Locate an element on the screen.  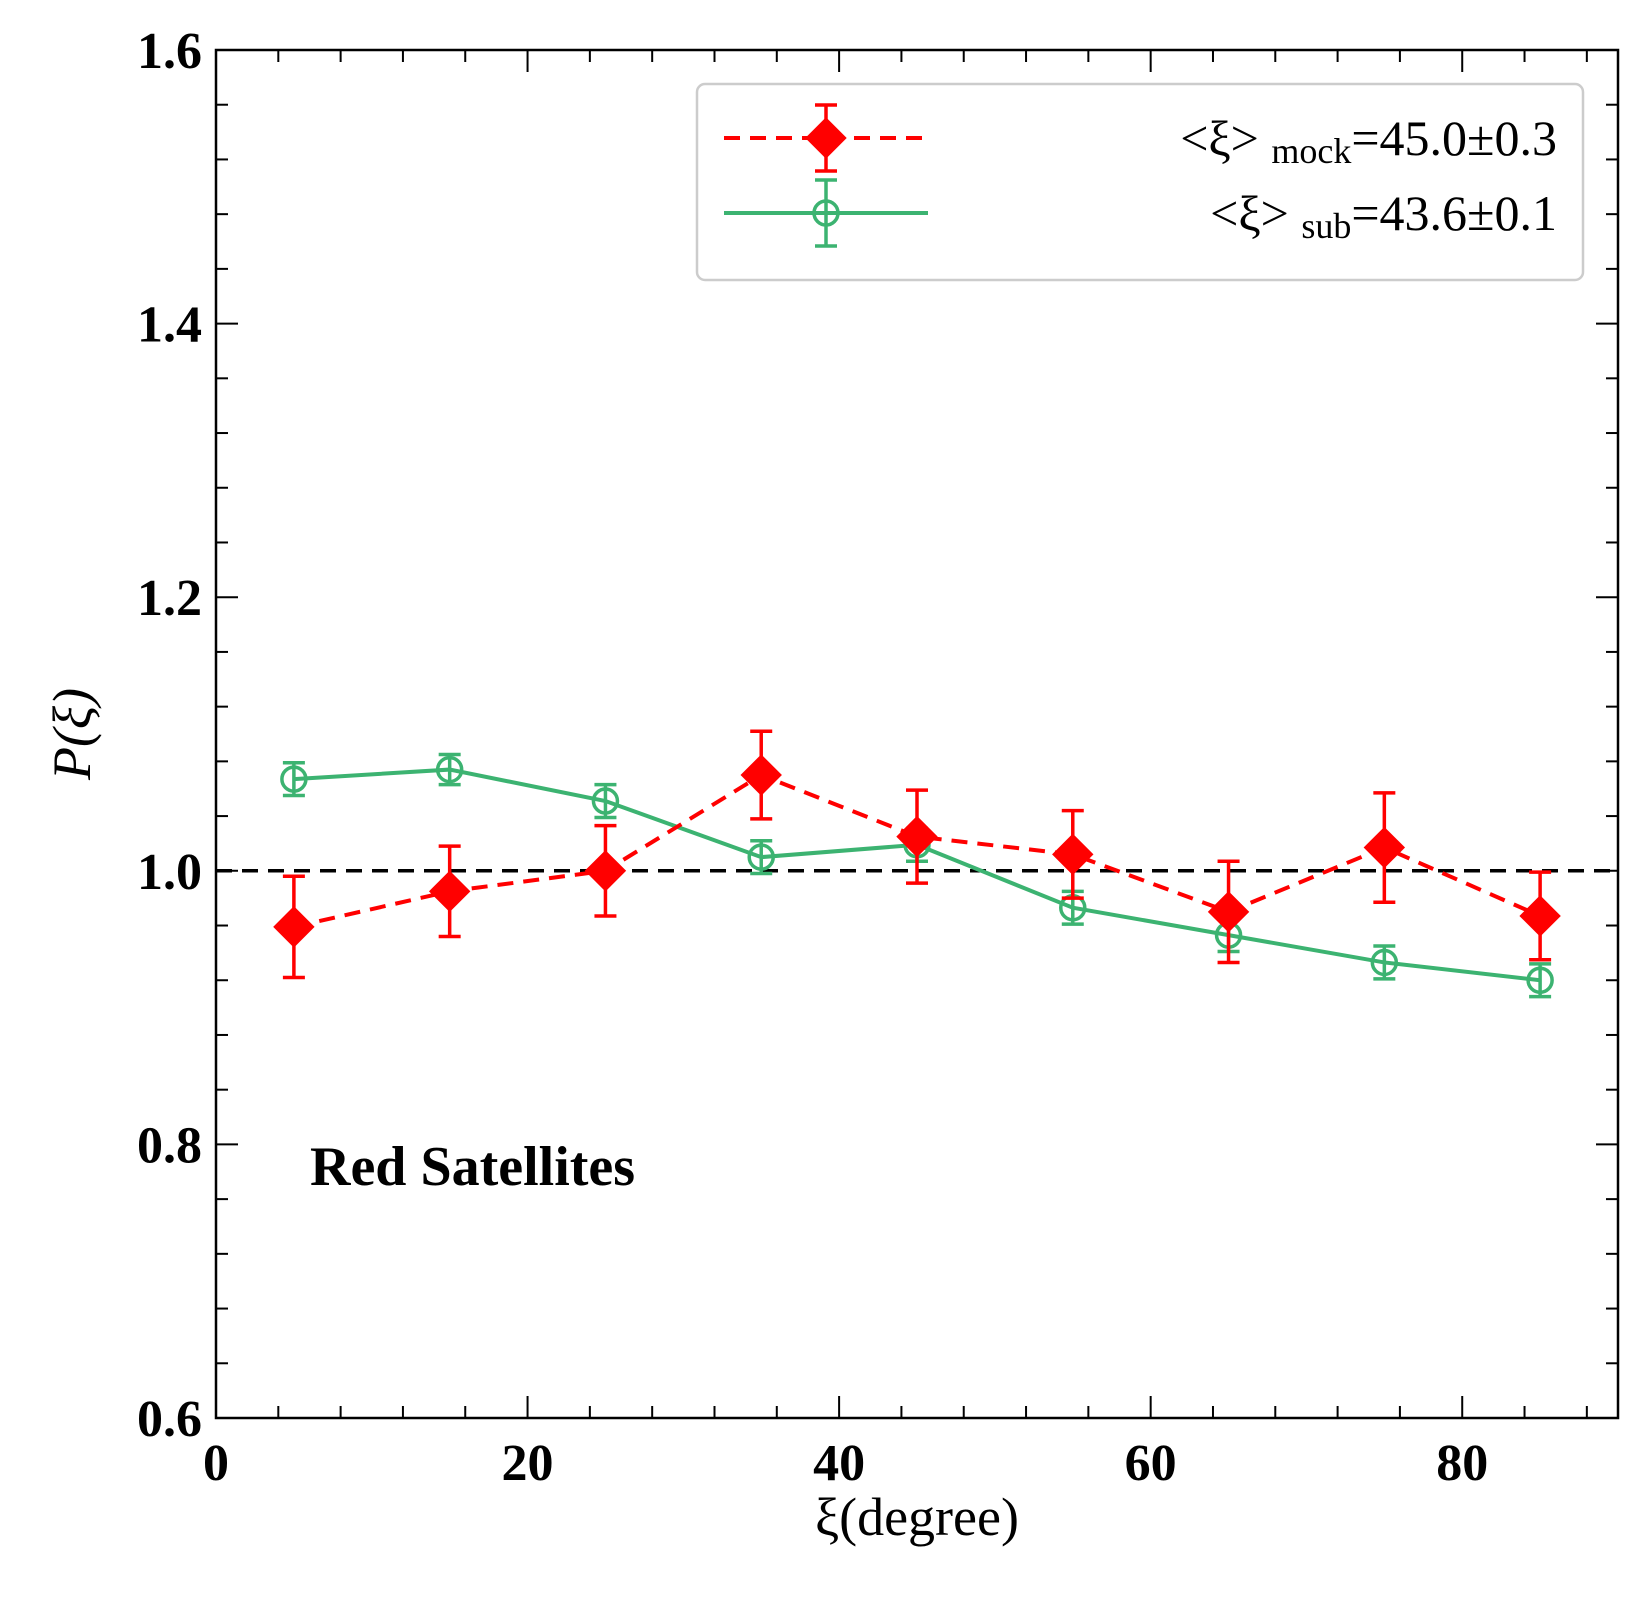
legend-entry-sub: <ξ> sub=43.6±0.1 is located at coordinates (1140, 213).